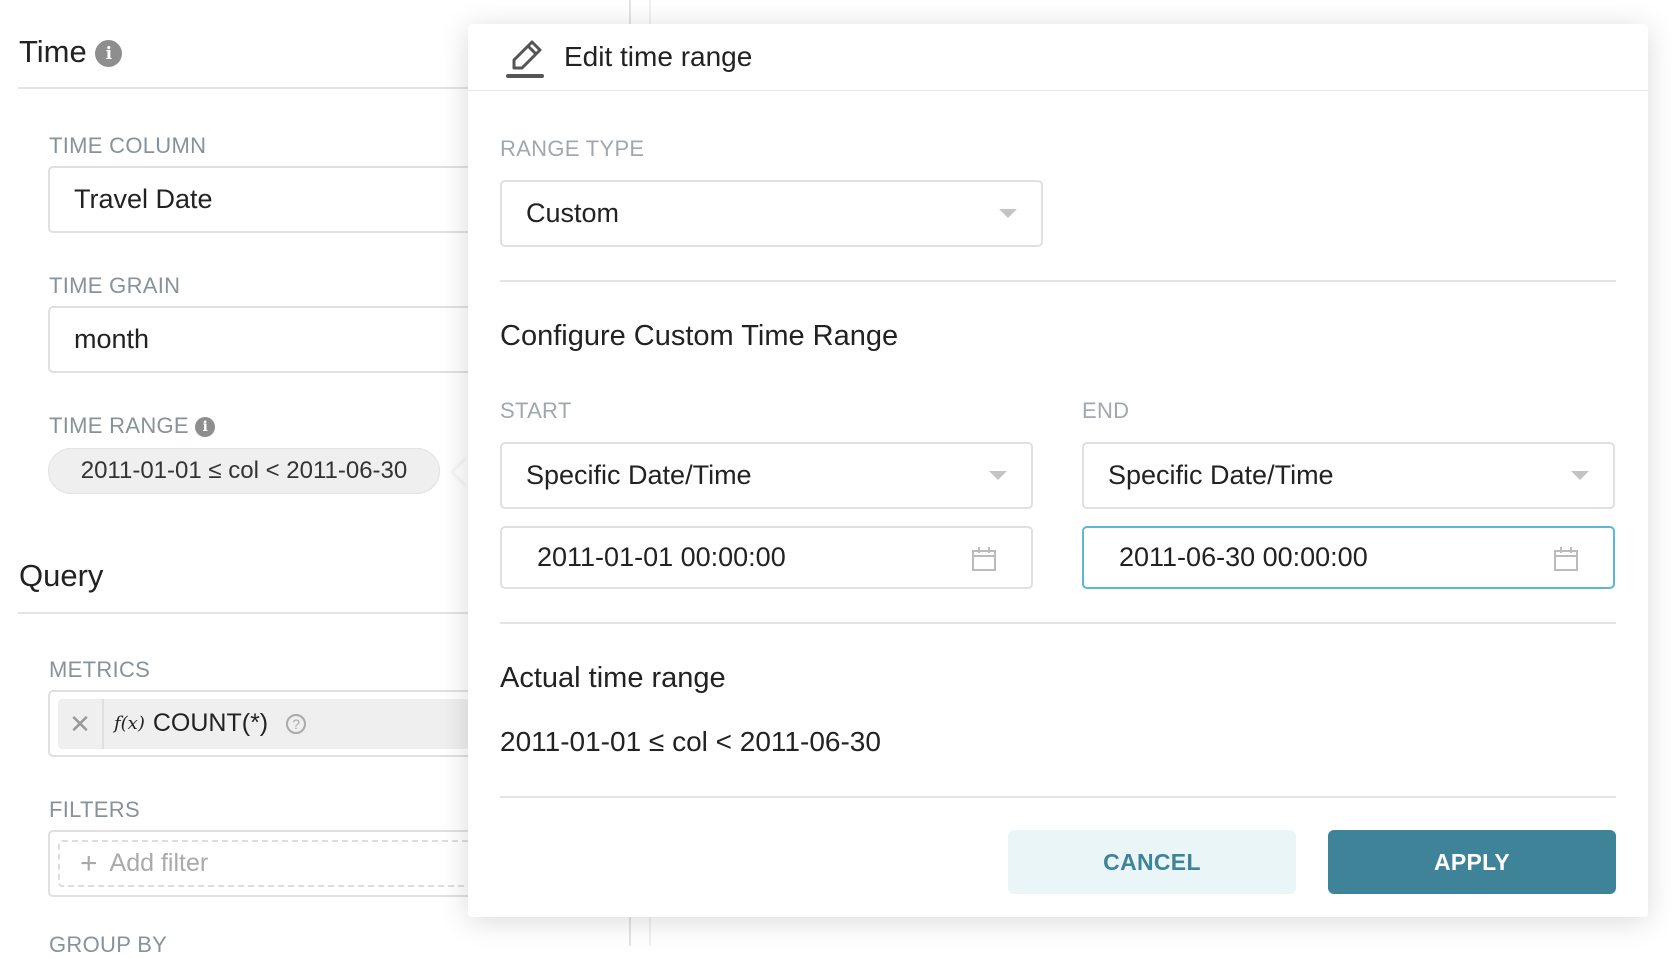 This screenshot has height=958, width=1672. What do you see at coordinates (613, 678) in the screenshot?
I see `actual-range-heading: Actual time range` at bounding box center [613, 678].